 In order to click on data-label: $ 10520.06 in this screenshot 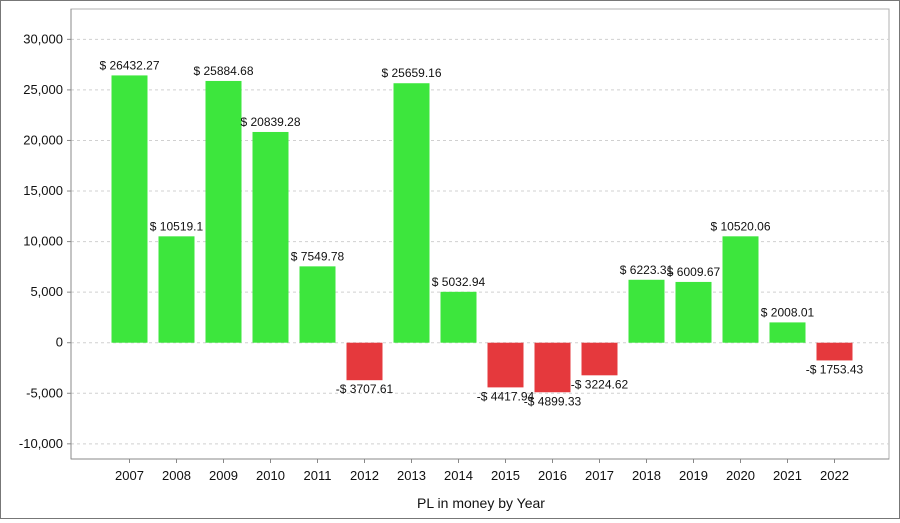, I will do `click(740, 226)`.